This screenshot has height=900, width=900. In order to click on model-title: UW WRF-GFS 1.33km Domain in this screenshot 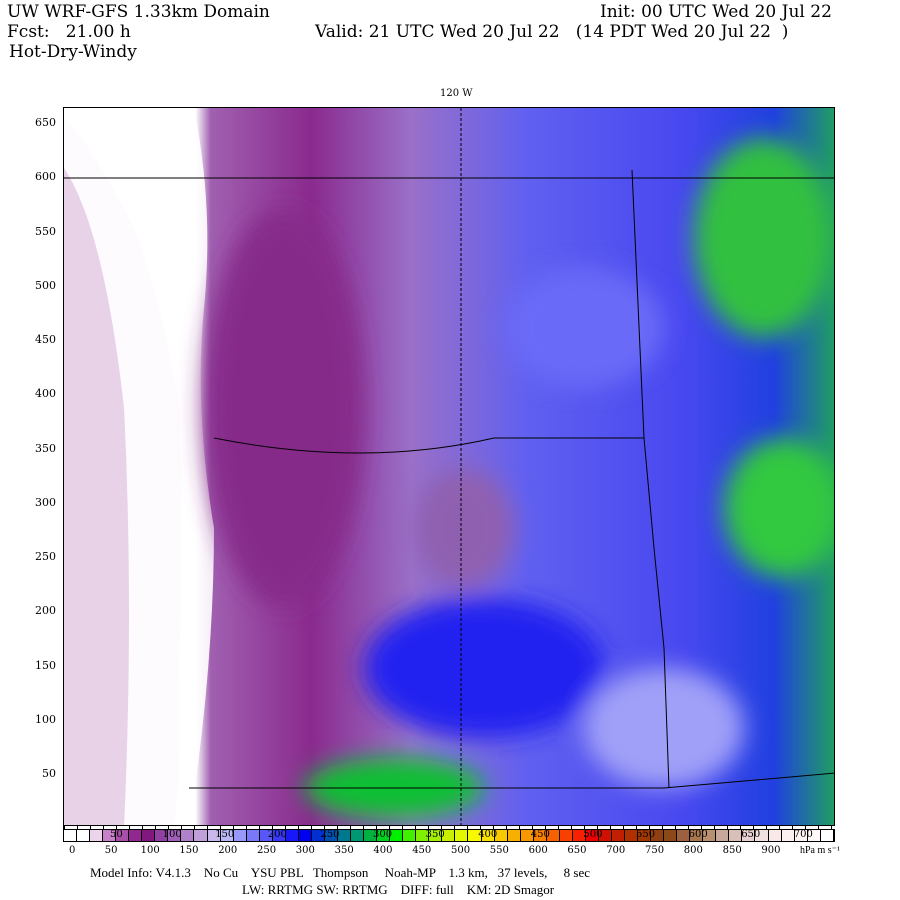, I will do `click(138, 12)`.